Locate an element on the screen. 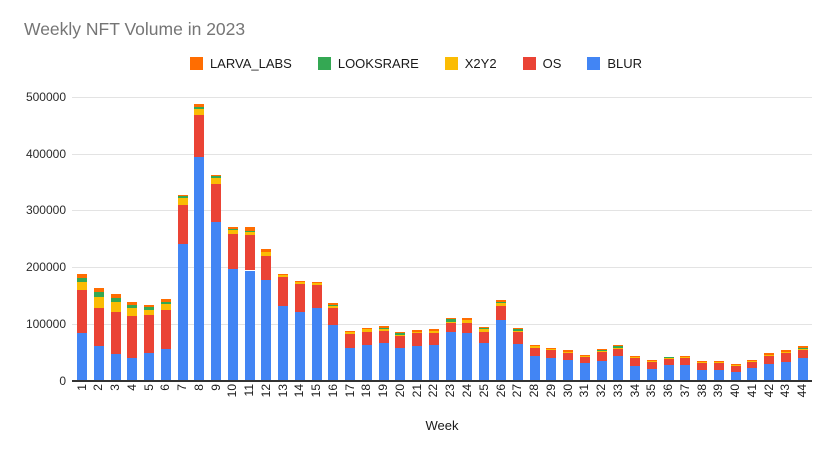  legend-item-blur: BLUR is located at coordinates (614, 63).